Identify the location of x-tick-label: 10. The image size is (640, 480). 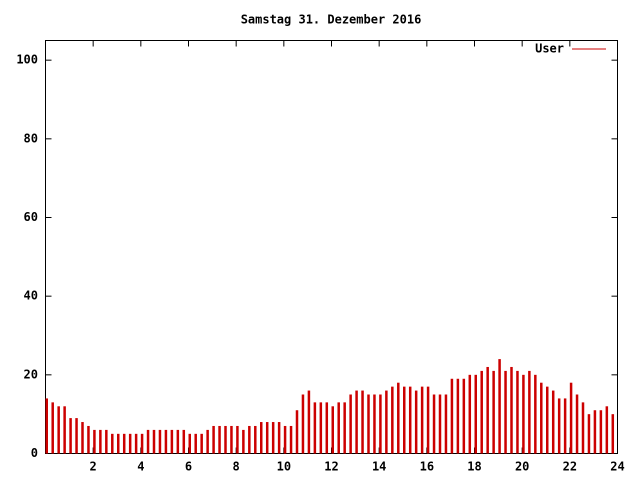
(284, 467).